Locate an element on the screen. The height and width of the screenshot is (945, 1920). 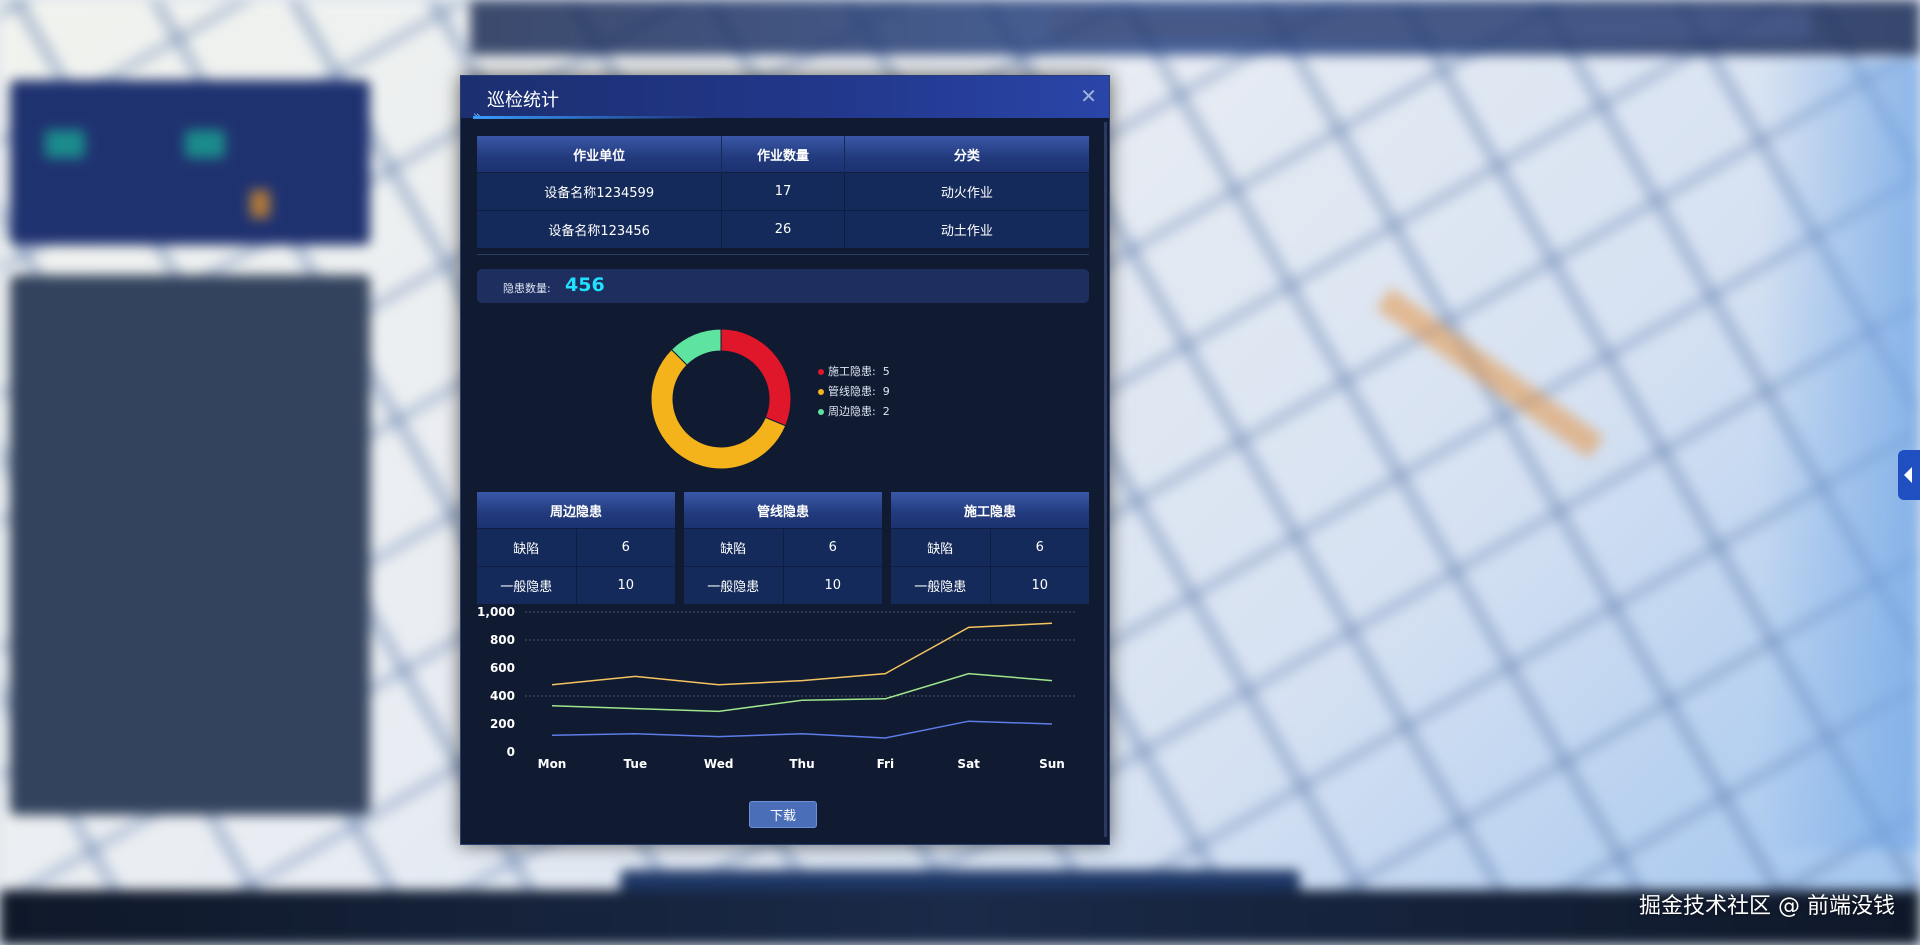
hazard-count-label: 隐患数量: is located at coordinates (527, 288).